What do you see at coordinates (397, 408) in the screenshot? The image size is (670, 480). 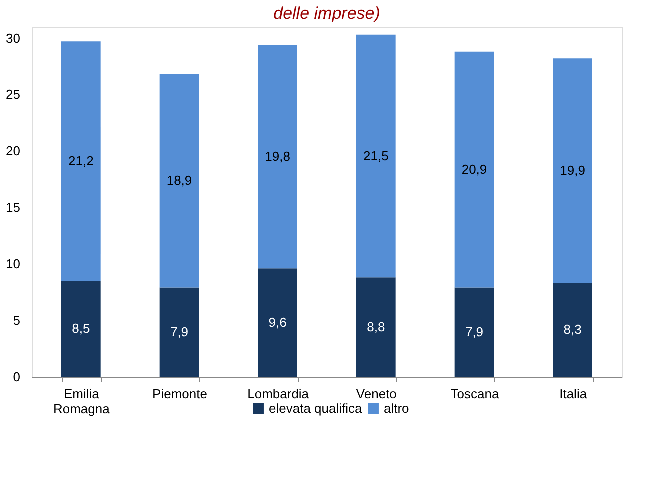 I see `legend-label: altro` at bounding box center [397, 408].